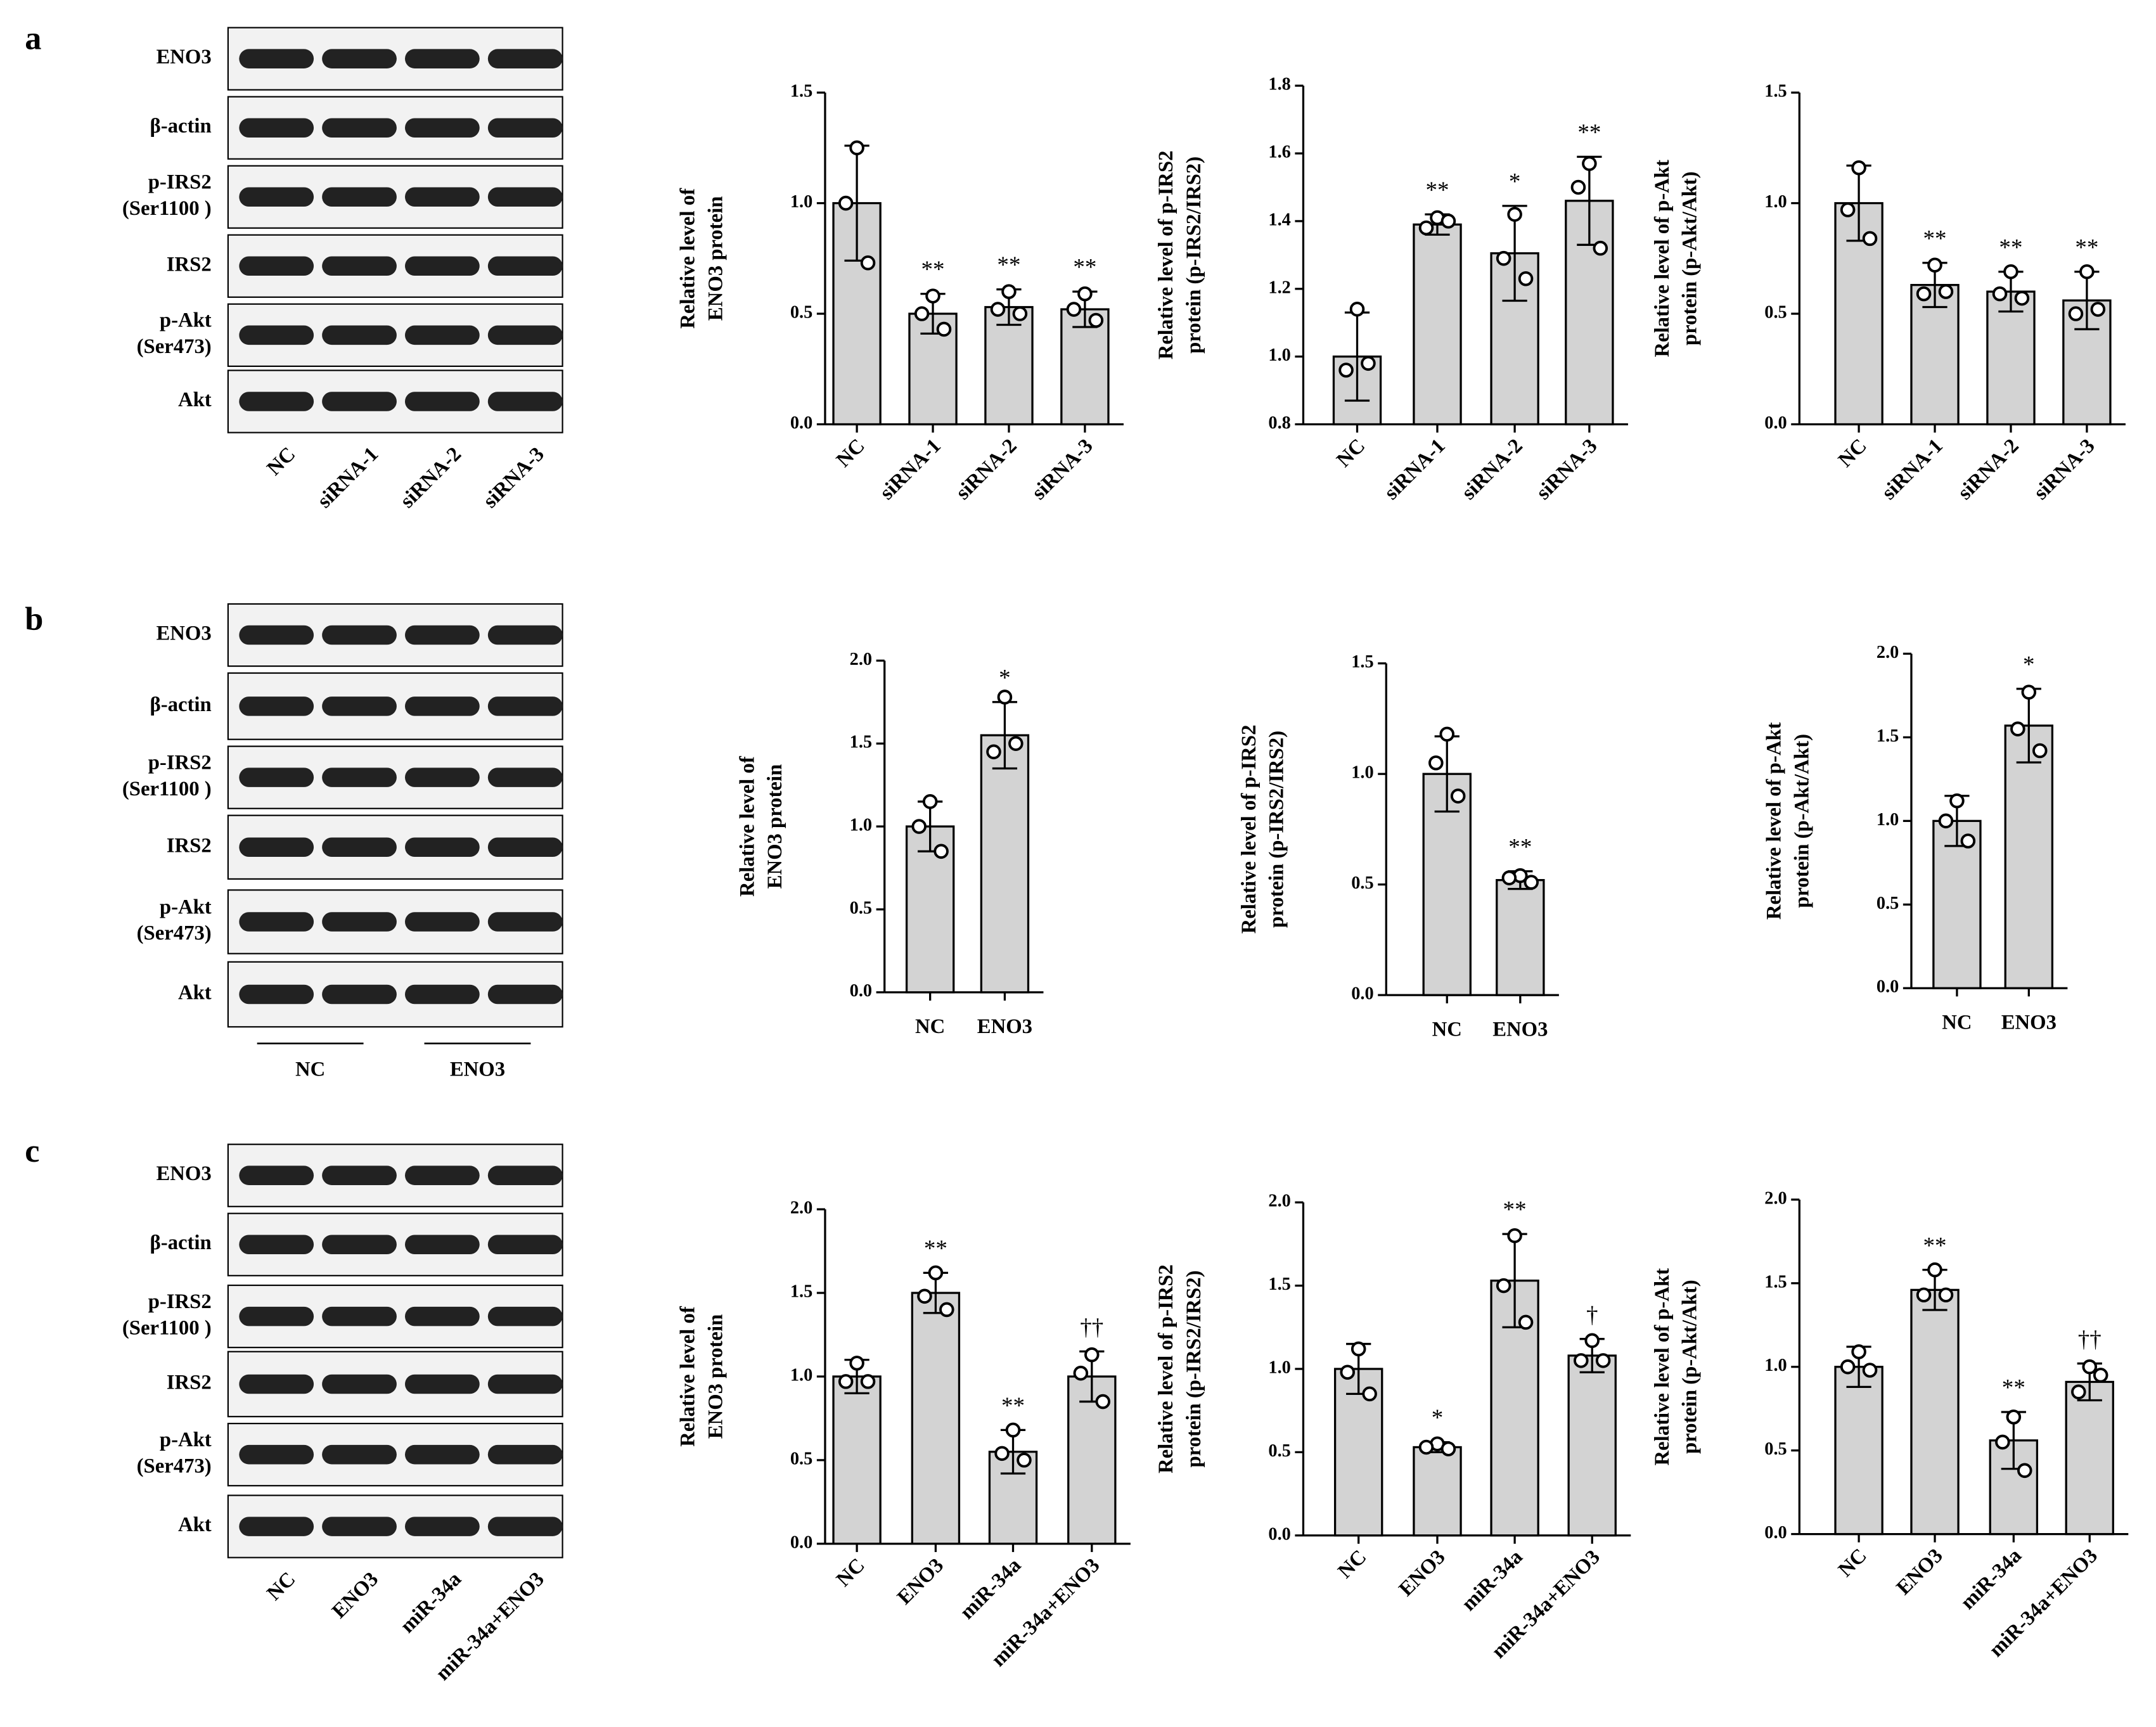  What do you see at coordinates (1691, 258) in the screenshot?
I see `y-axis-label: protein (p-Akt/Akt)` at bounding box center [1691, 258].